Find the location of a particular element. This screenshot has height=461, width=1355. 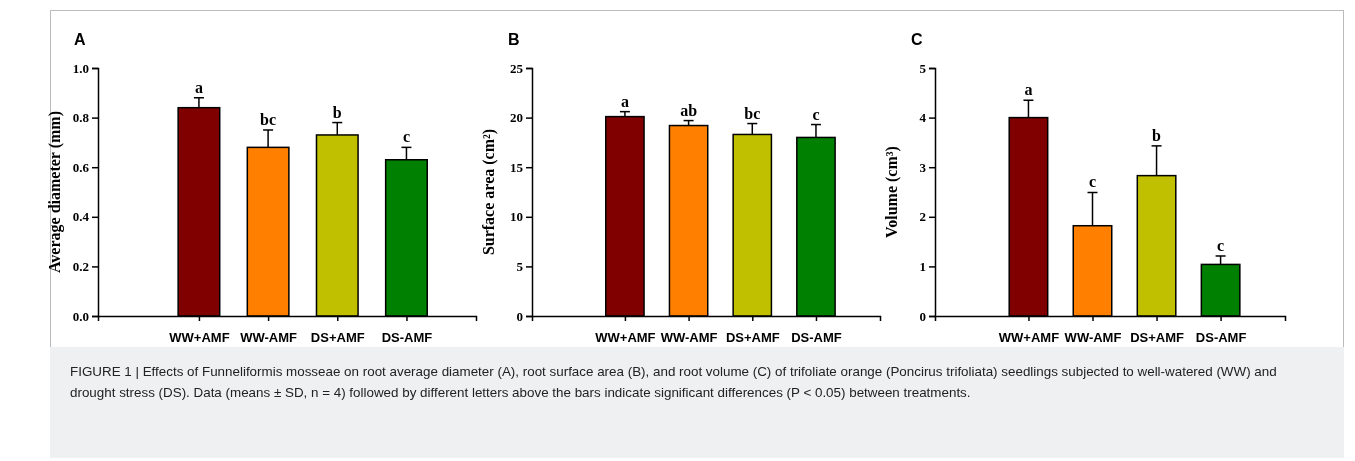

y-tick-label: 1 is located at coordinates (922, 267).